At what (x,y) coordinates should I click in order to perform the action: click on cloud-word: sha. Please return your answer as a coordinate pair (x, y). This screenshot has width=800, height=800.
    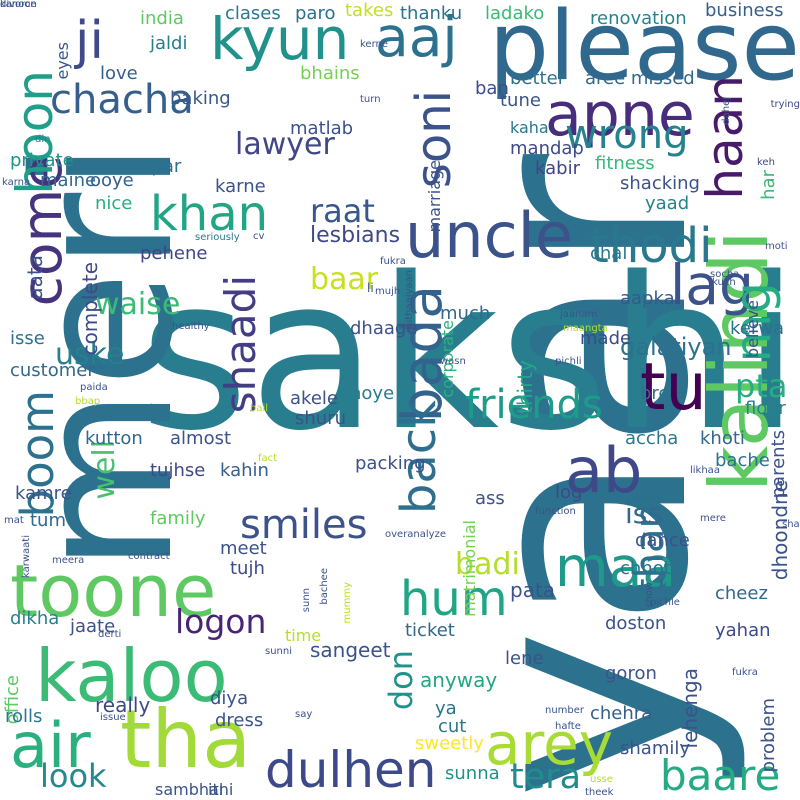
    Looking at the image, I should click on (791, 524).